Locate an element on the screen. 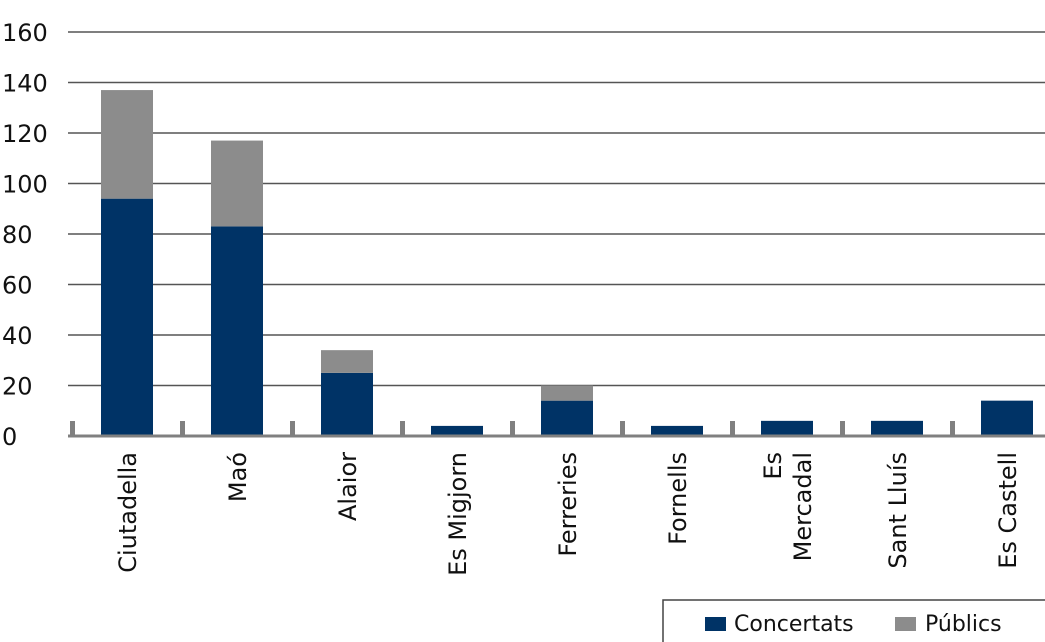 The image size is (1045, 642). y-tick-label: 60 is located at coordinates (17, 286).